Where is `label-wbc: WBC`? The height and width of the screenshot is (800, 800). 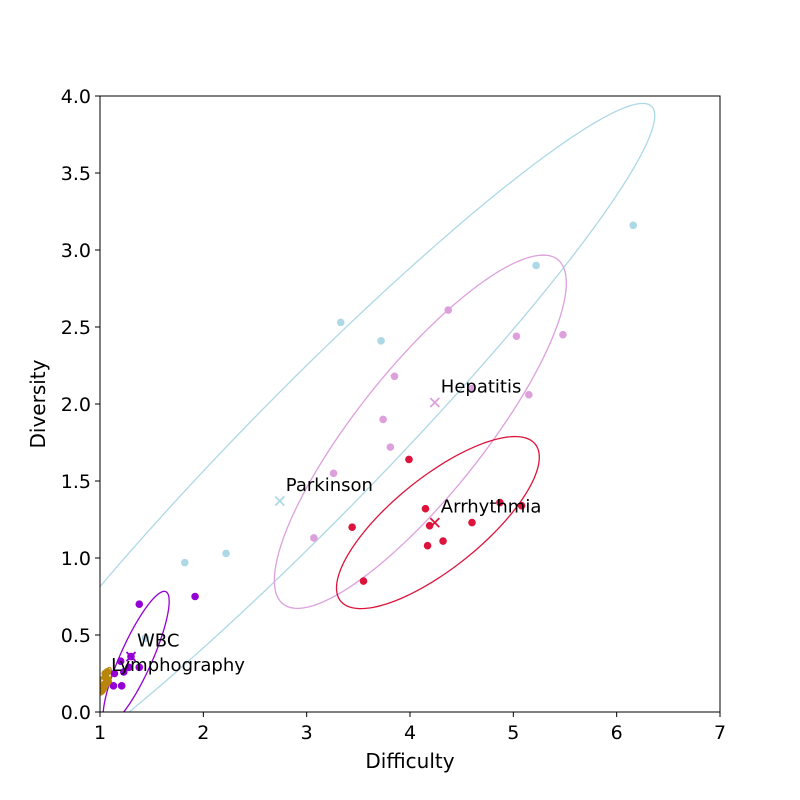 label-wbc: WBC is located at coordinates (158, 641).